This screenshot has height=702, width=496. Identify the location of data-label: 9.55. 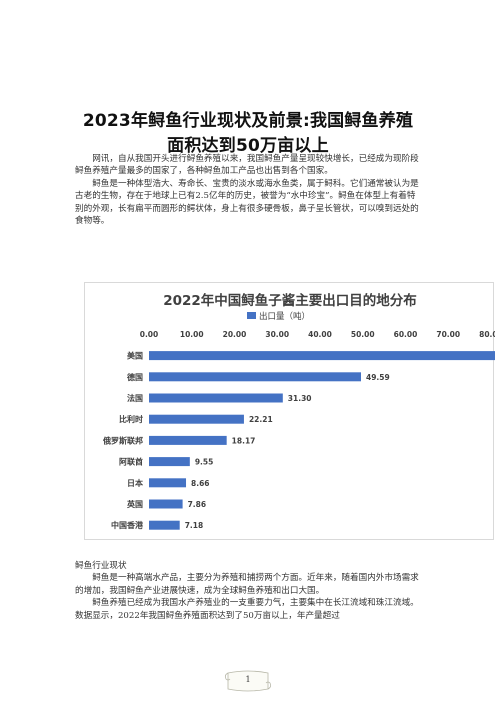
(204, 462).